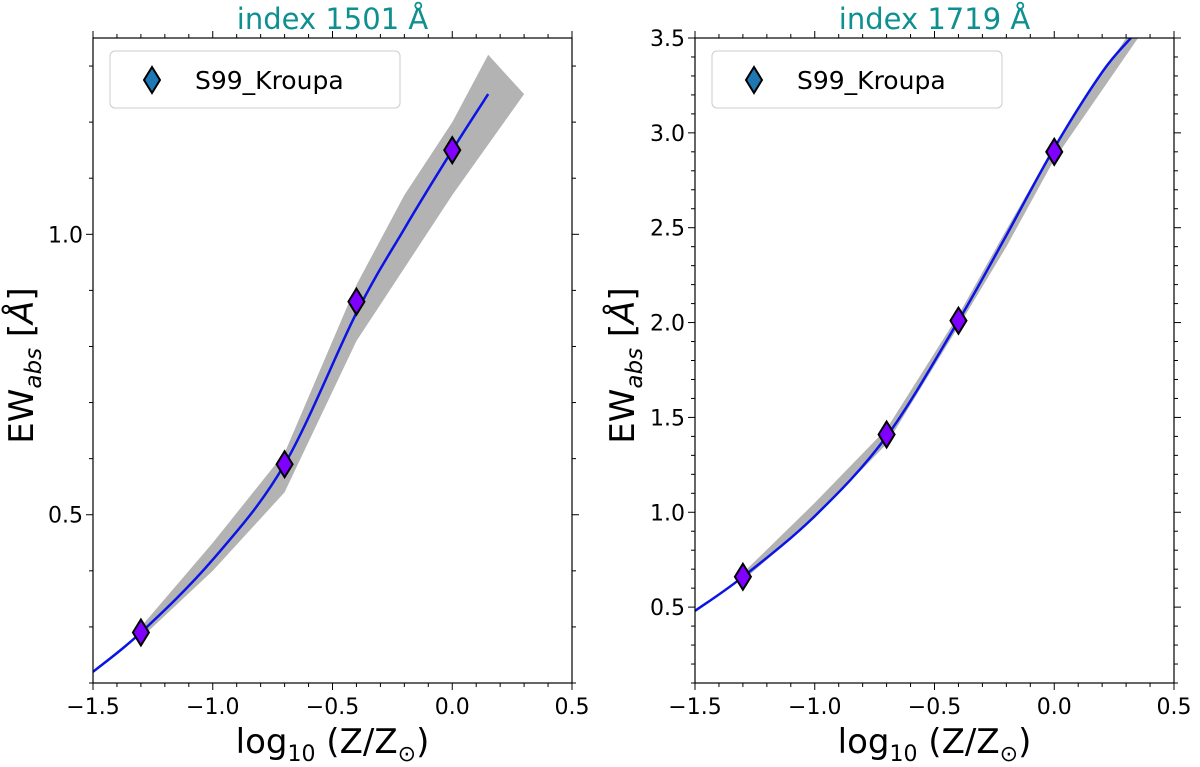  Describe the element at coordinates (667, 324) in the screenshot. I see `y-tick-label: 2.0` at that location.